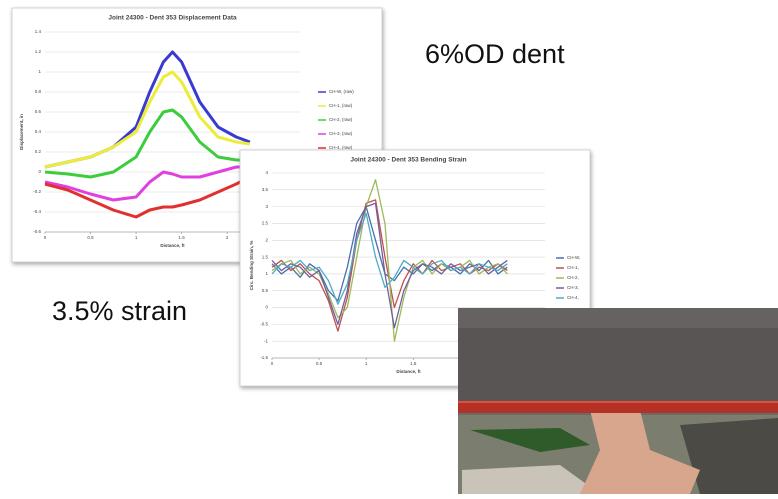  I want to click on y-tick-label: -1, so click(266, 340).